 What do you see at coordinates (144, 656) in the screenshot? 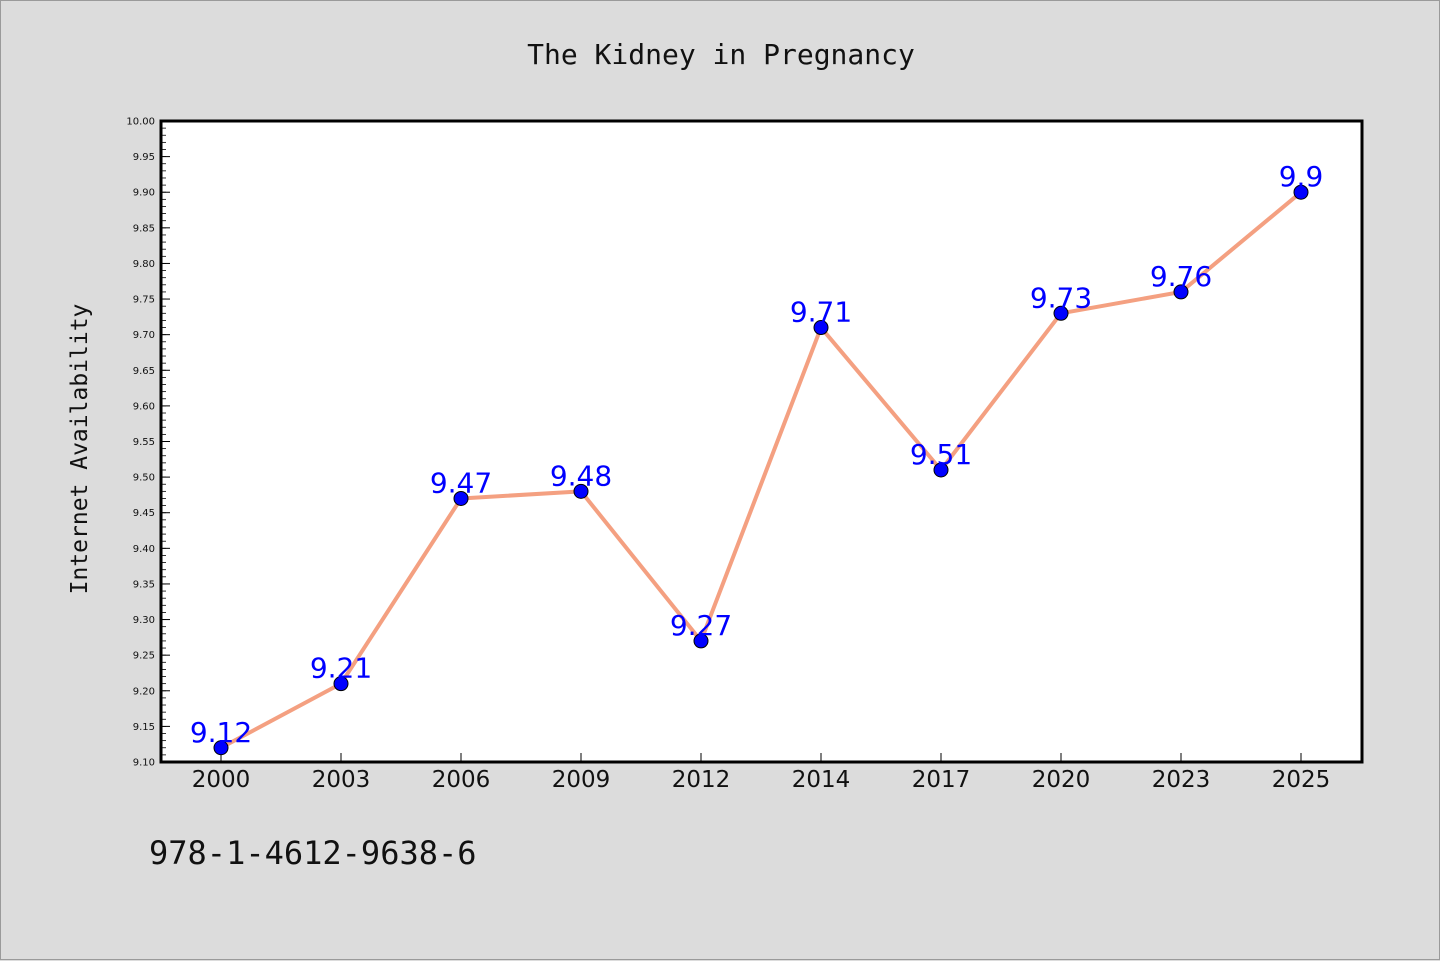
I see `y-tick-label: 9.25` at bounding box center [144, 656].